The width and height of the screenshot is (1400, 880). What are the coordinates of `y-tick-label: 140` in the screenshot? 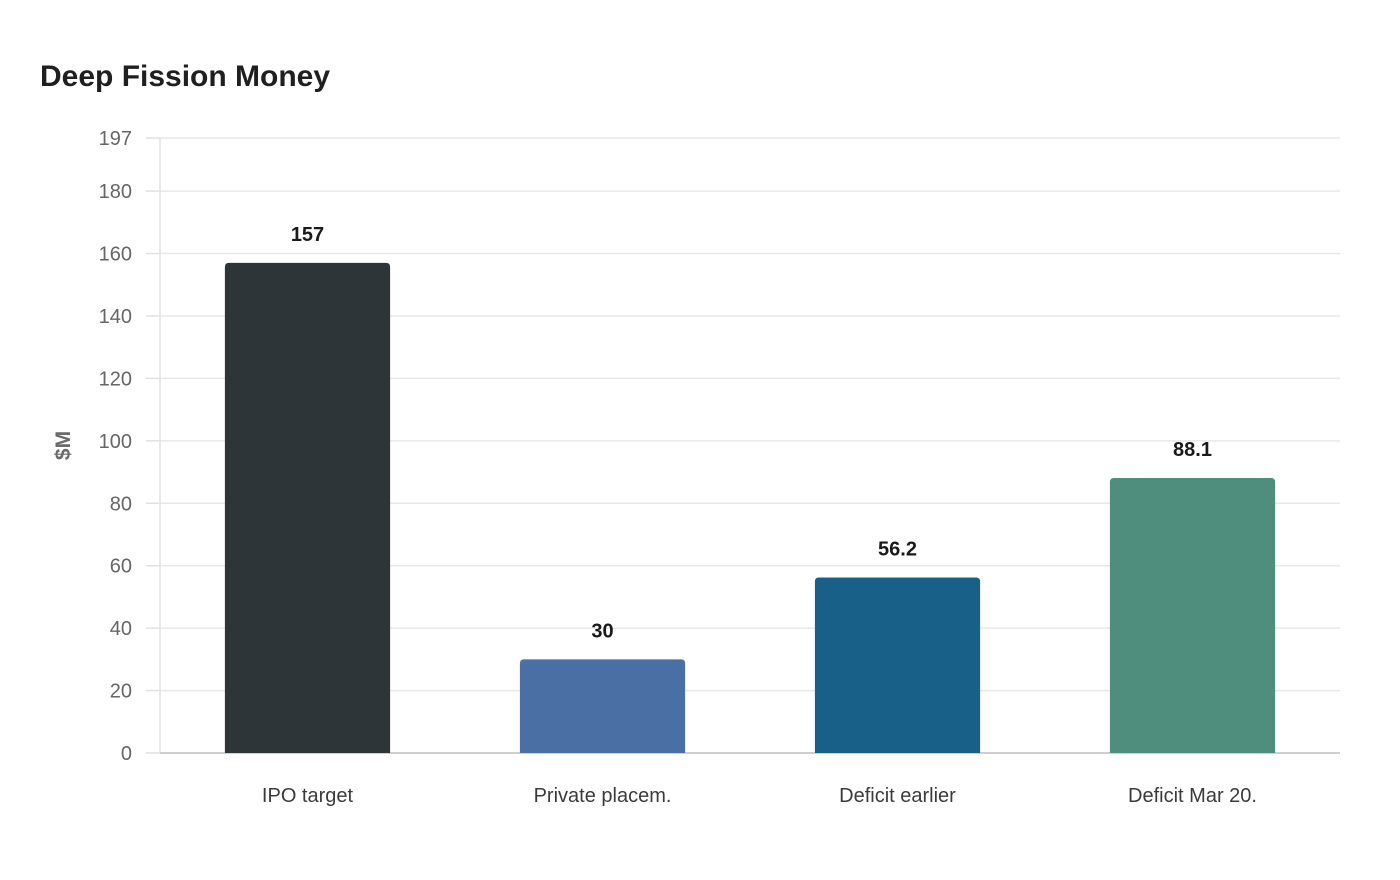 It's located at (115, 317).